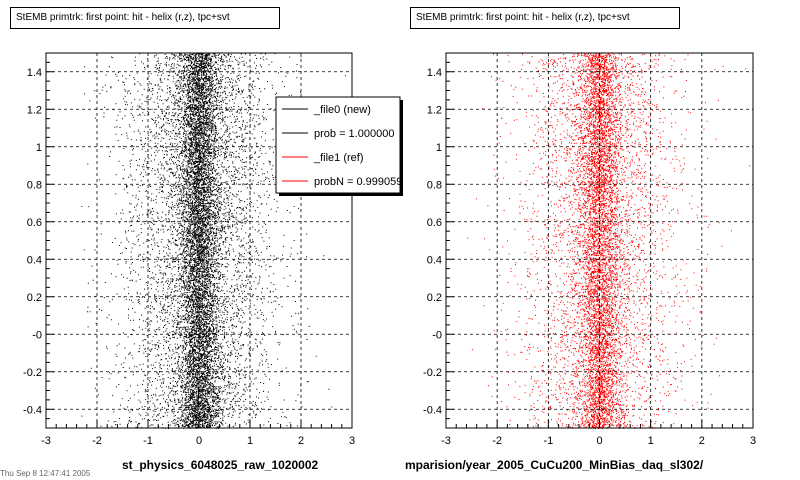 This screenshot has height=480, width=800. Describe the element at coordinates (434, 110) in the screenshot. I see `right-y-tick-label: 1.2` at that location.